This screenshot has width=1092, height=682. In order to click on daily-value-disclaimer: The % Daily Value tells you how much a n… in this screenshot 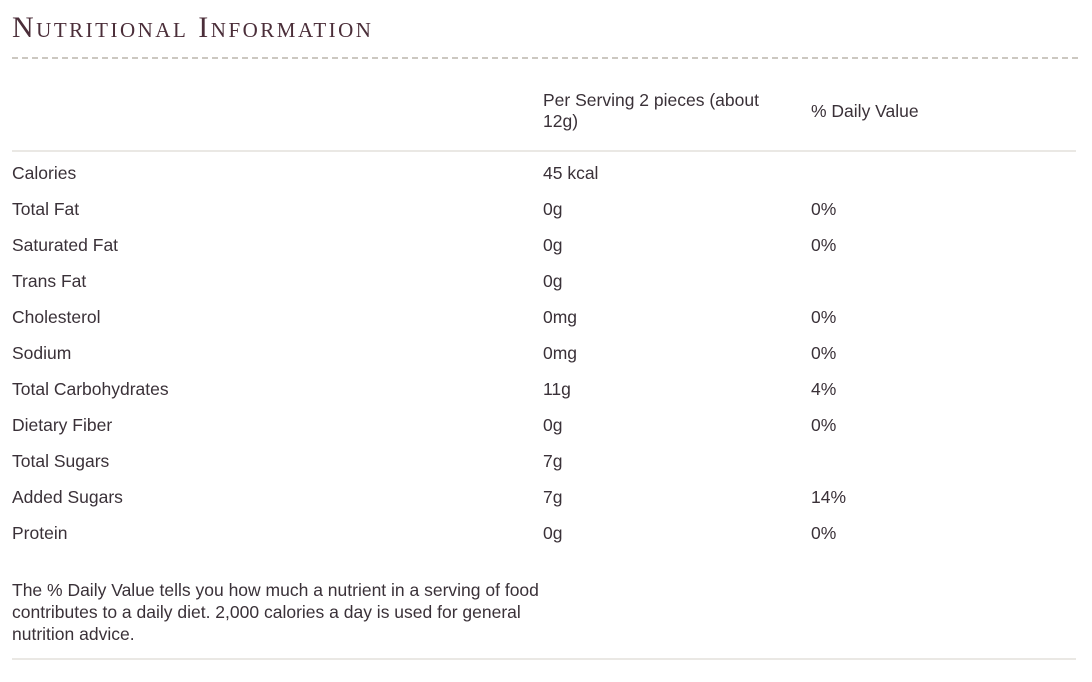, I will do `click(275, 612)`.